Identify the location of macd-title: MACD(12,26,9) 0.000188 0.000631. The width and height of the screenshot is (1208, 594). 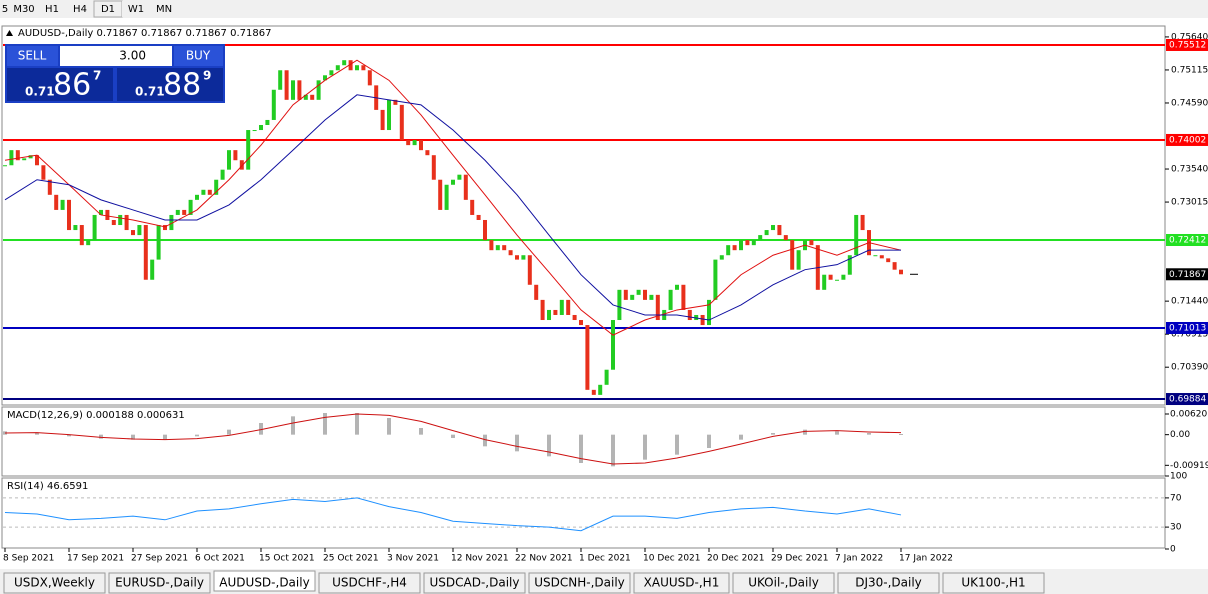
(96, 415).